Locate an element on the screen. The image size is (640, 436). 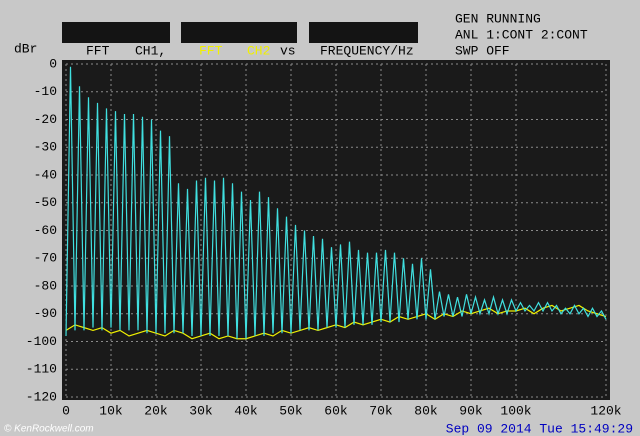
timestamp: Sep 09 2014 Tue 15:49:29 is located at coordinates (539, 428).